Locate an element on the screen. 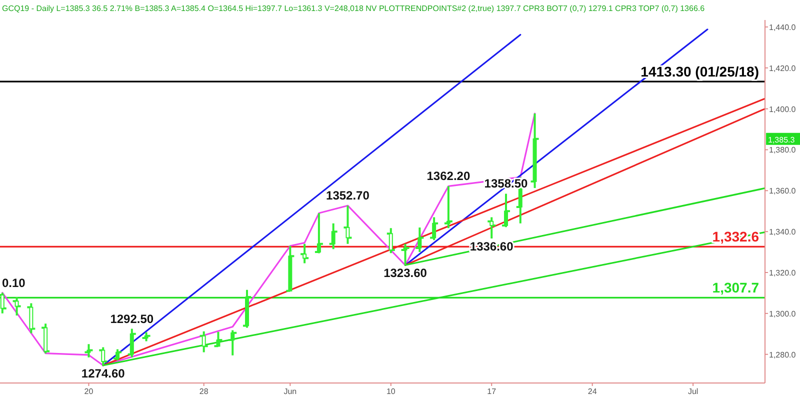 Image resolution: width=800 pixels, height=402 pixels. annotation: 0.10 is located at coordinates (14, 283).